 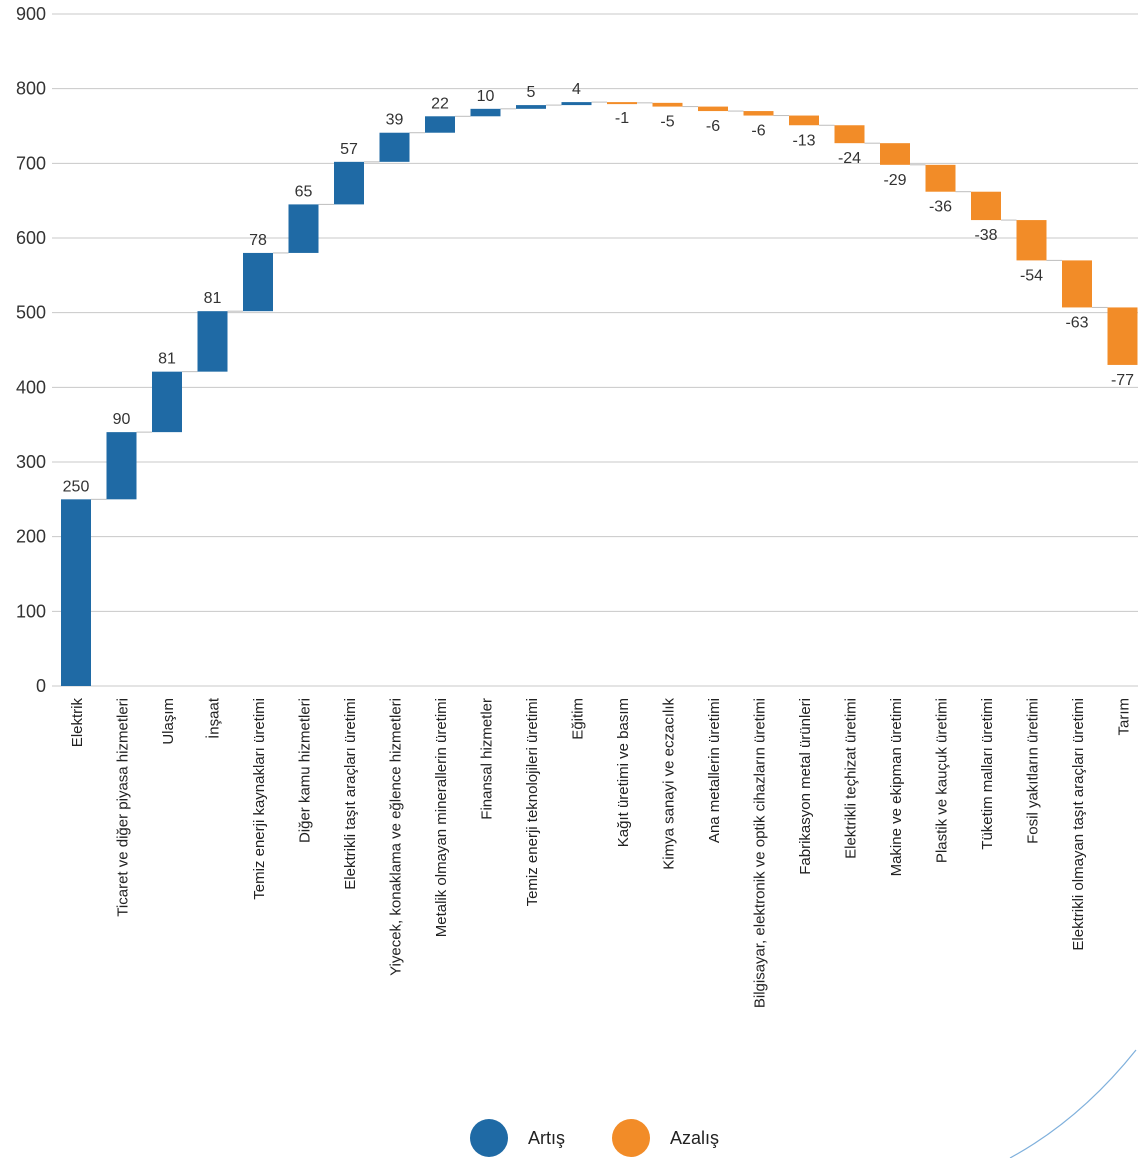 I want to click on x-category-label: Yiyecek, konaklama ve eğlence hizmetleri, so click(x=396, y=837).